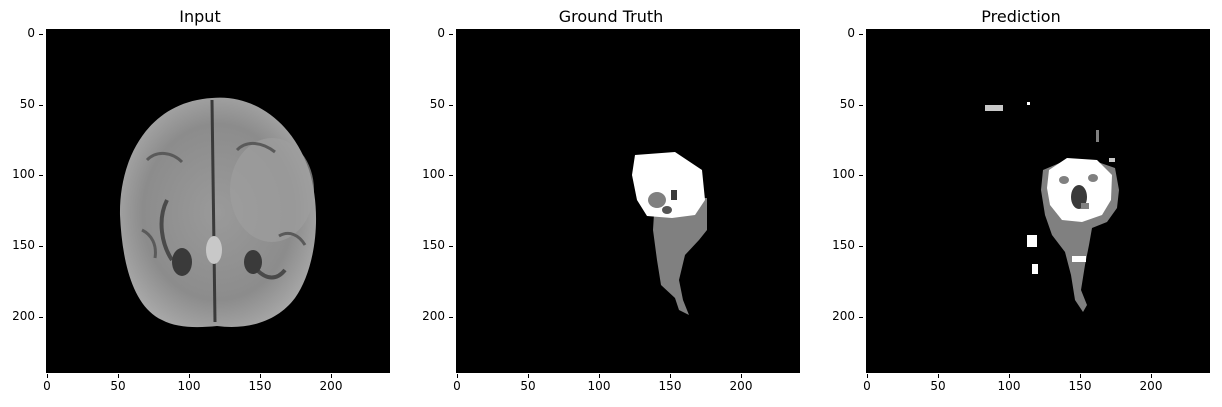  I want to click on panel-title: Input, so click(200, 16).